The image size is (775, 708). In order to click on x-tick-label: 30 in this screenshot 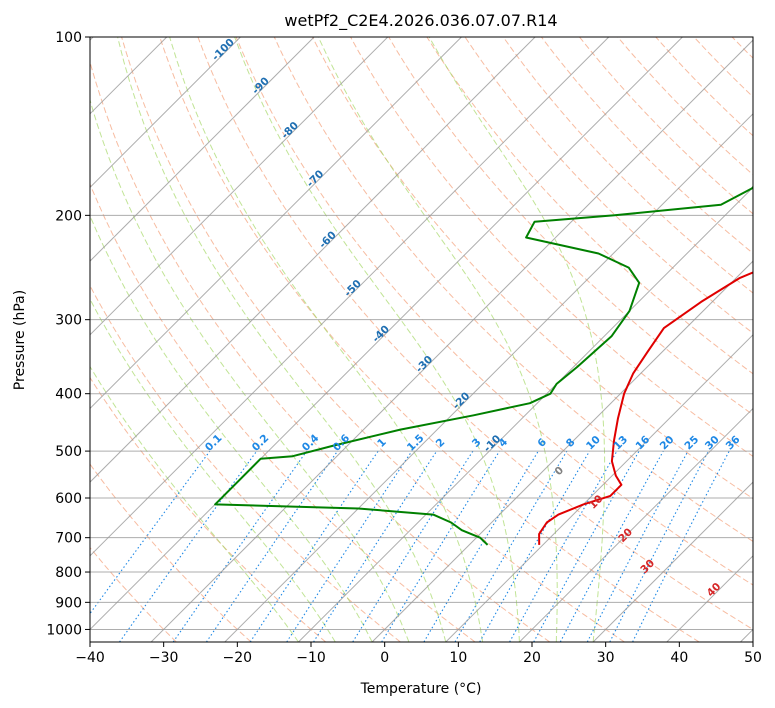, I will do `click(606, 658)`.